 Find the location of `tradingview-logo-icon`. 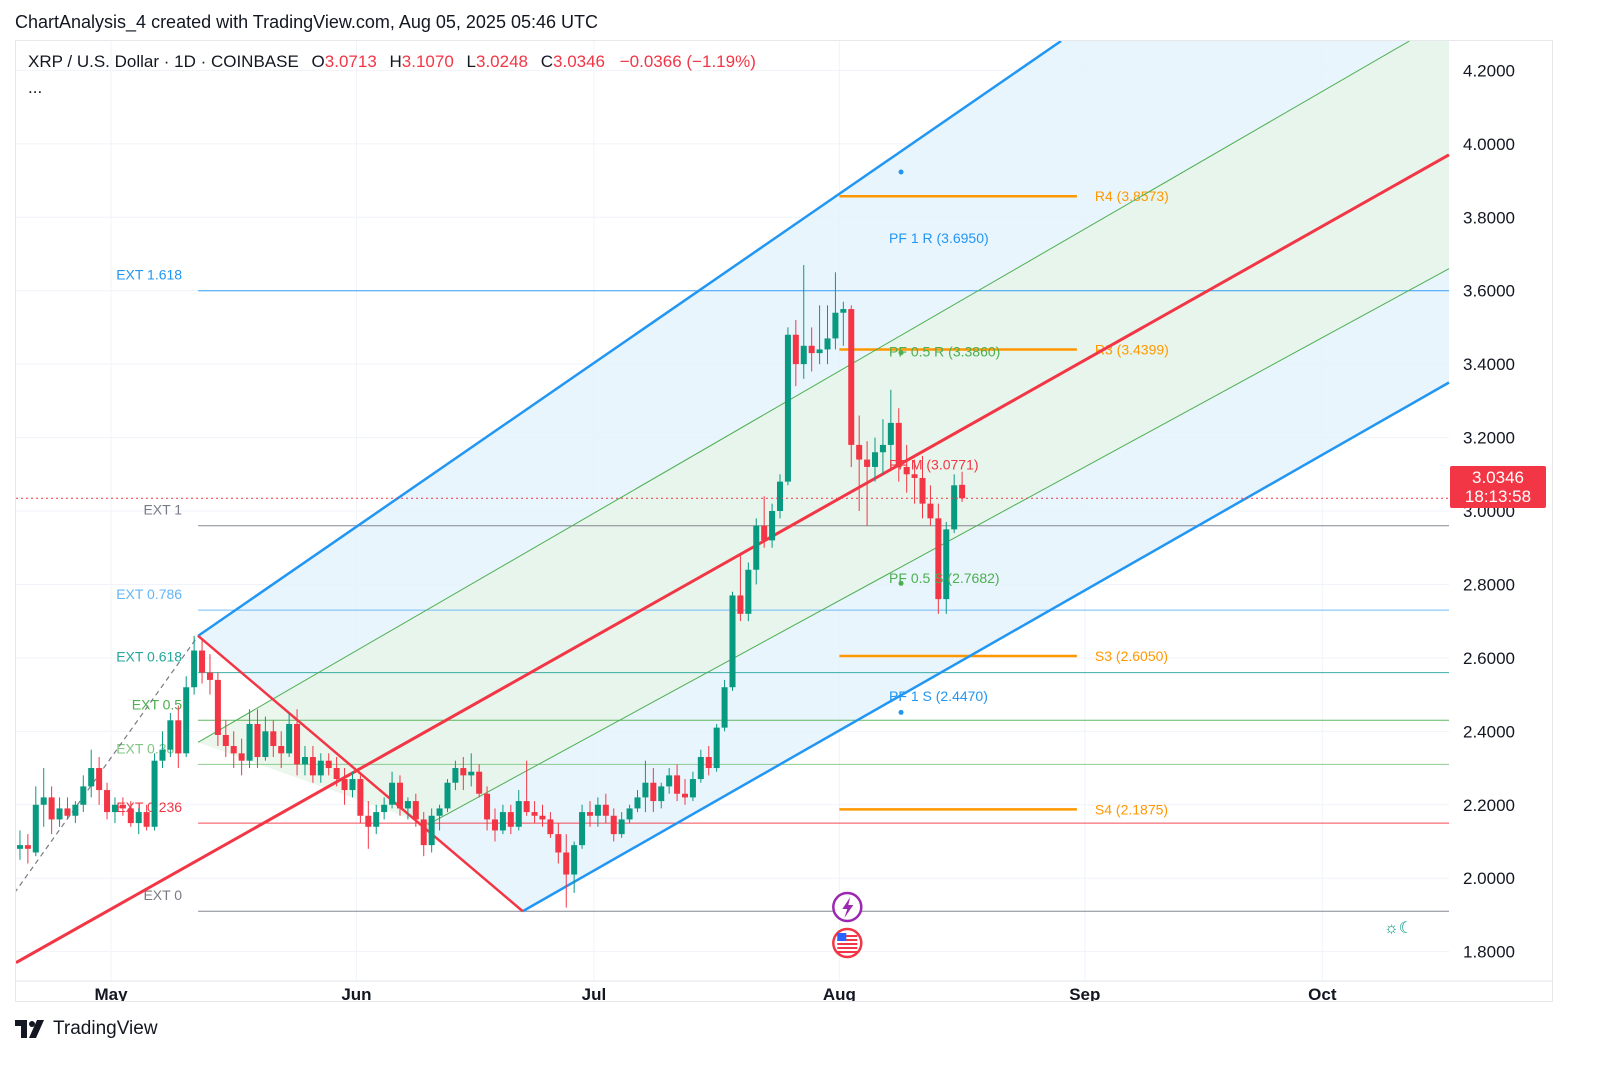

tradingview-logo-icon is located at coordinates (29, 1029).